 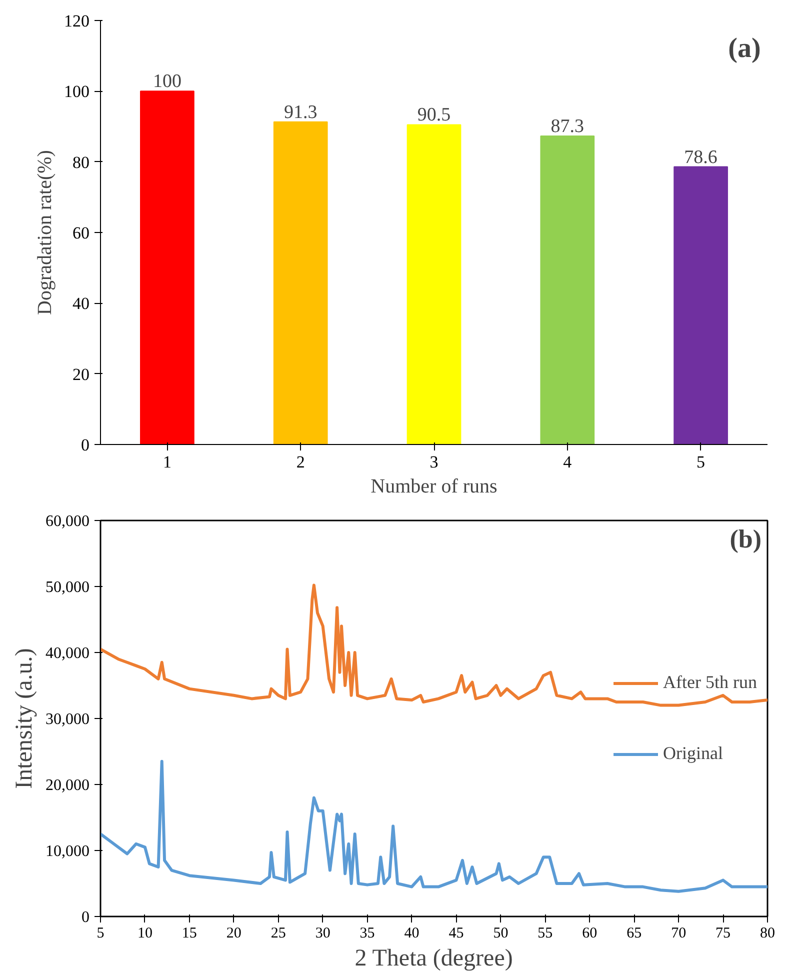 What do you see at coordinates (278, 934) in the screenshot?
I see `x-tick-label: 25` at bounding box center [278, 934].